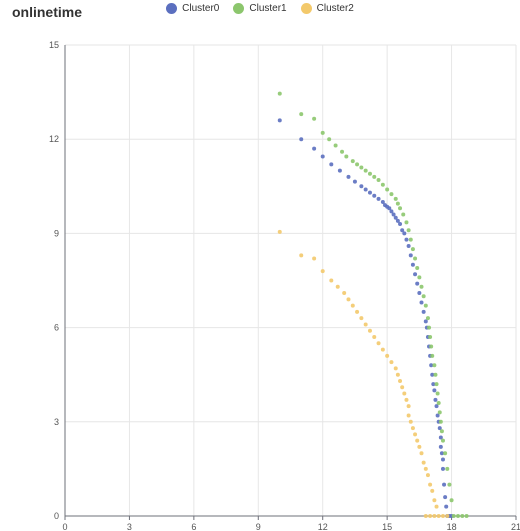  Describe the element at coordinates (260, 8) in the screenshot. I see `legend-item-cluster1: Cluster1` at that location.